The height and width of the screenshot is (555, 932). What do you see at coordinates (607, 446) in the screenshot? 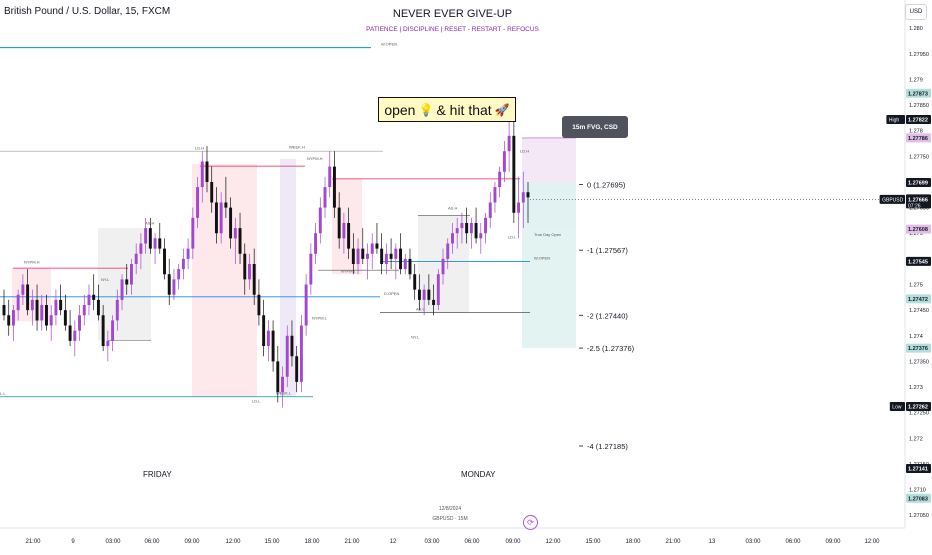
I see `fib-level-label: -4 (1.27185)` at bounding box center [607, 446].